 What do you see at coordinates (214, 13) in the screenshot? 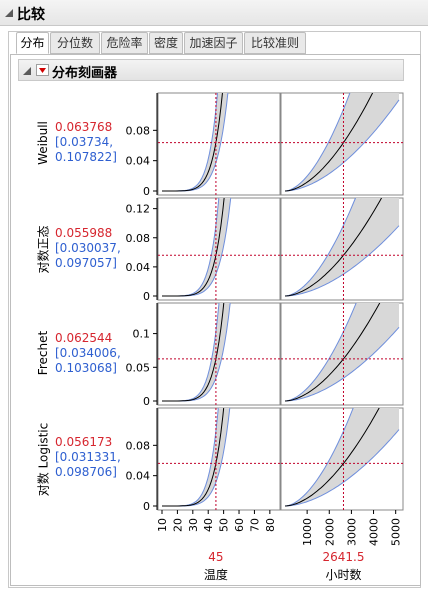
I see `report-title-bar: 比较` at bounding box center [214, 13].